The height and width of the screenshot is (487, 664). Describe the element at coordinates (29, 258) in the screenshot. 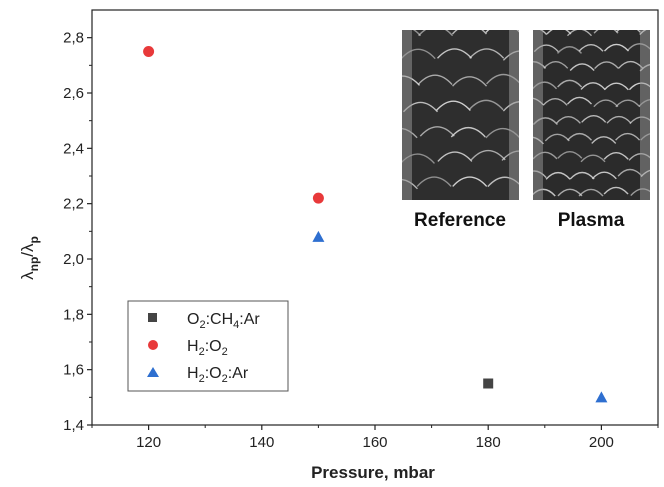

I see `y-axis-title: λnp/λp` at that location.